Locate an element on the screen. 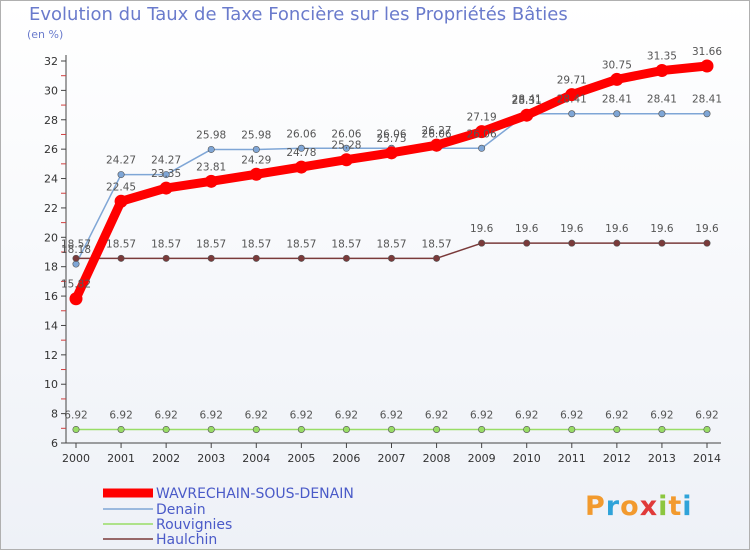 The height and width of the screenshot is (550, 750). y-tick-label: 16 is located at coordinates (51, 296).